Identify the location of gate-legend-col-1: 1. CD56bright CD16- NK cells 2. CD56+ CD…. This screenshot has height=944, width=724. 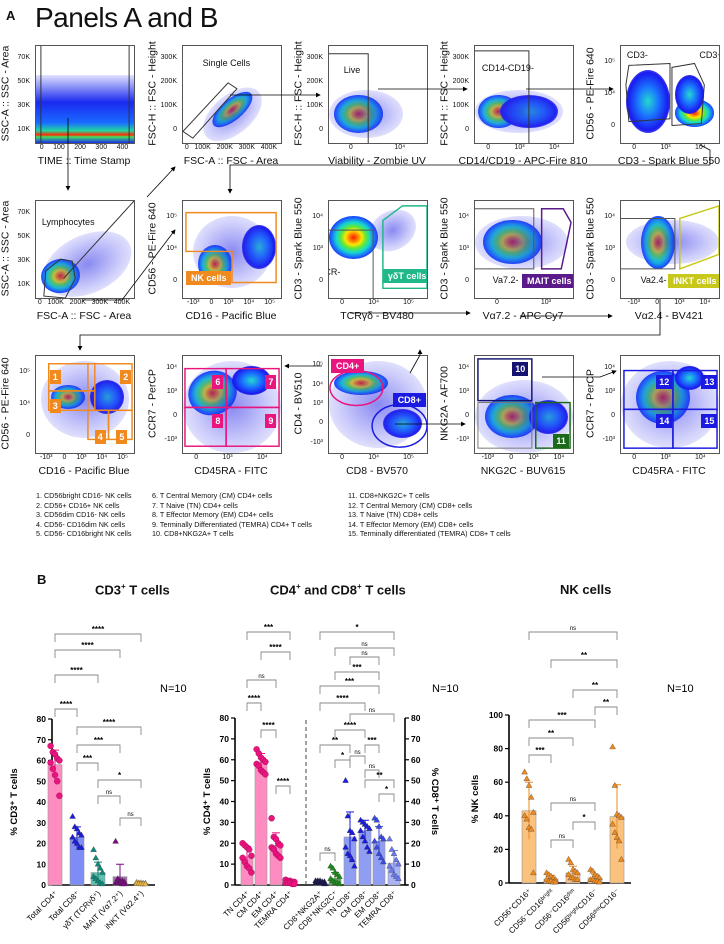
(83, 515).